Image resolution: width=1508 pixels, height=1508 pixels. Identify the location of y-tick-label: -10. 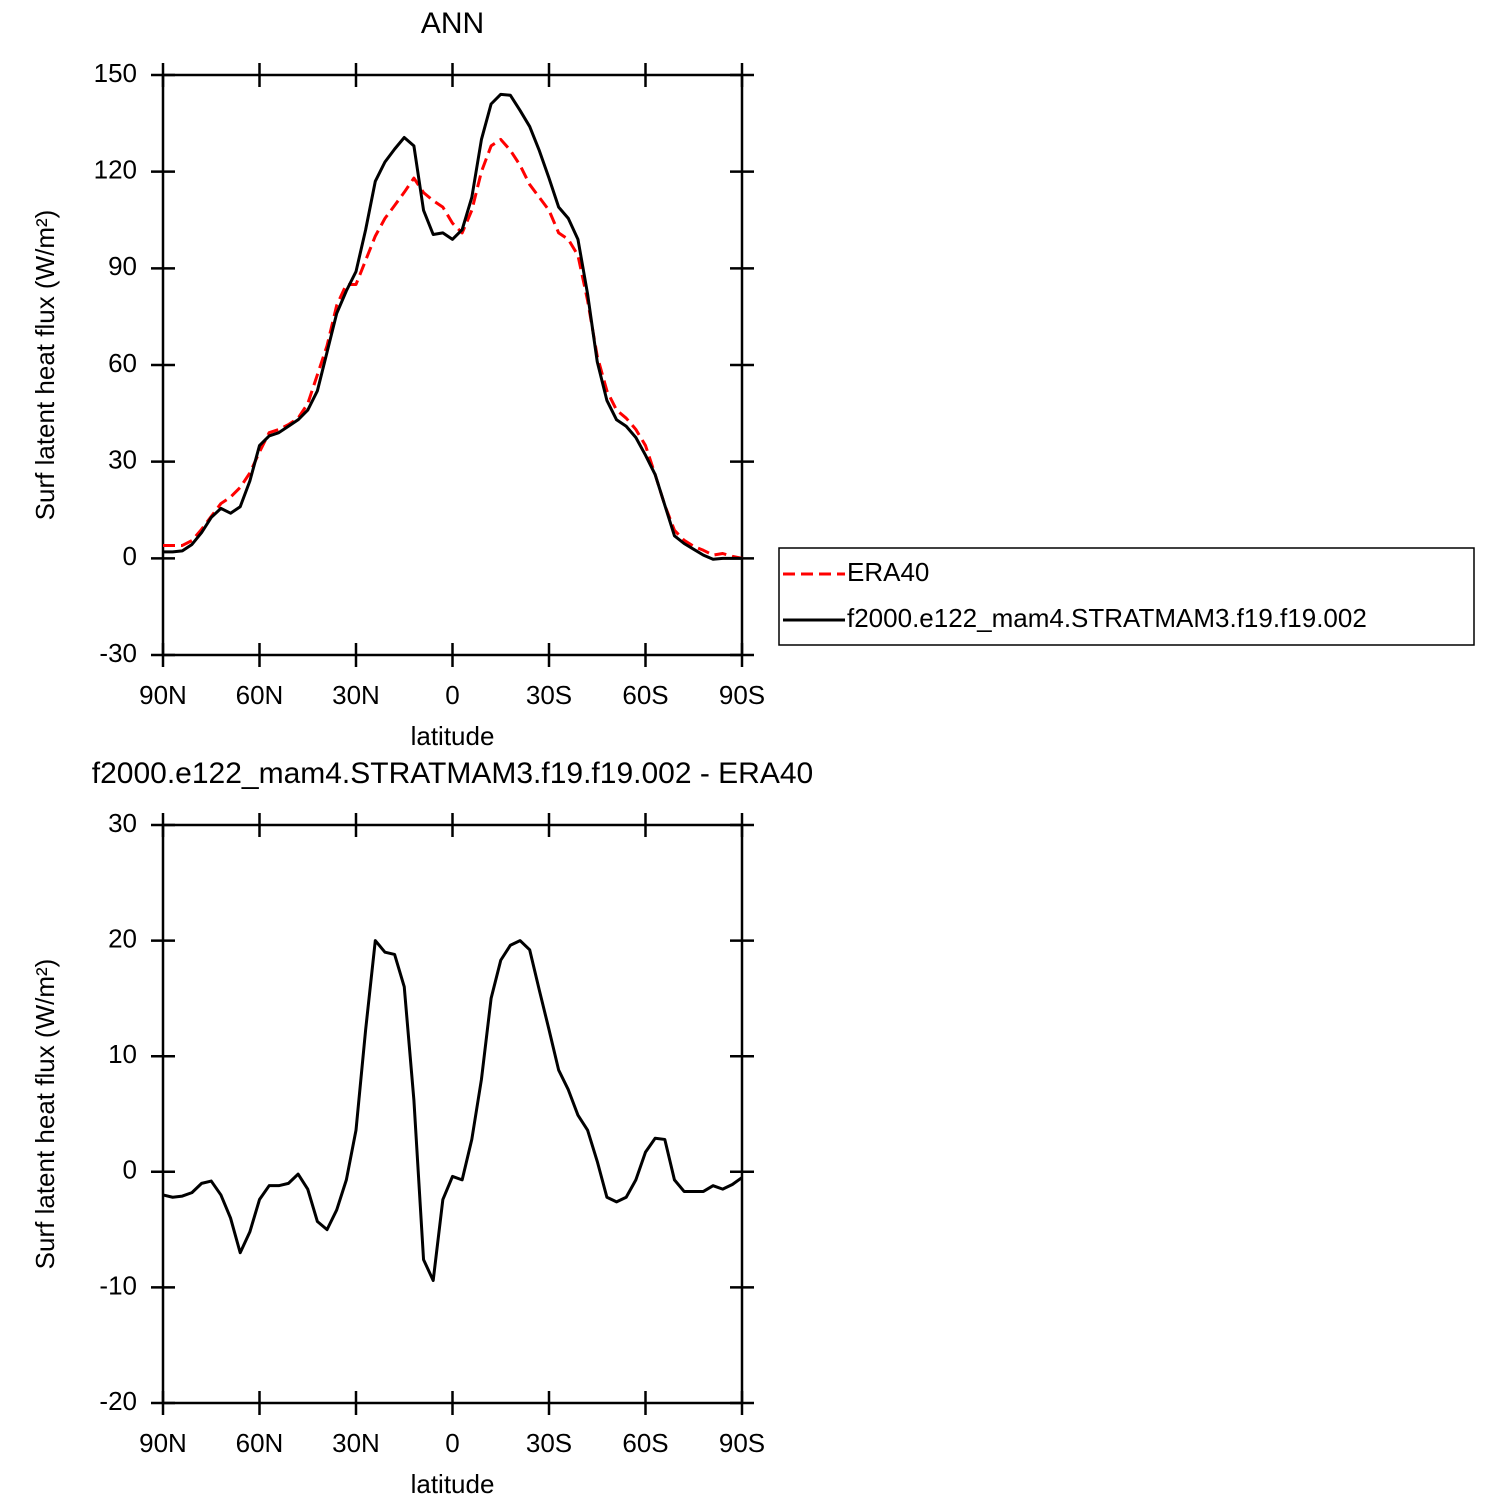
(118, 1285).